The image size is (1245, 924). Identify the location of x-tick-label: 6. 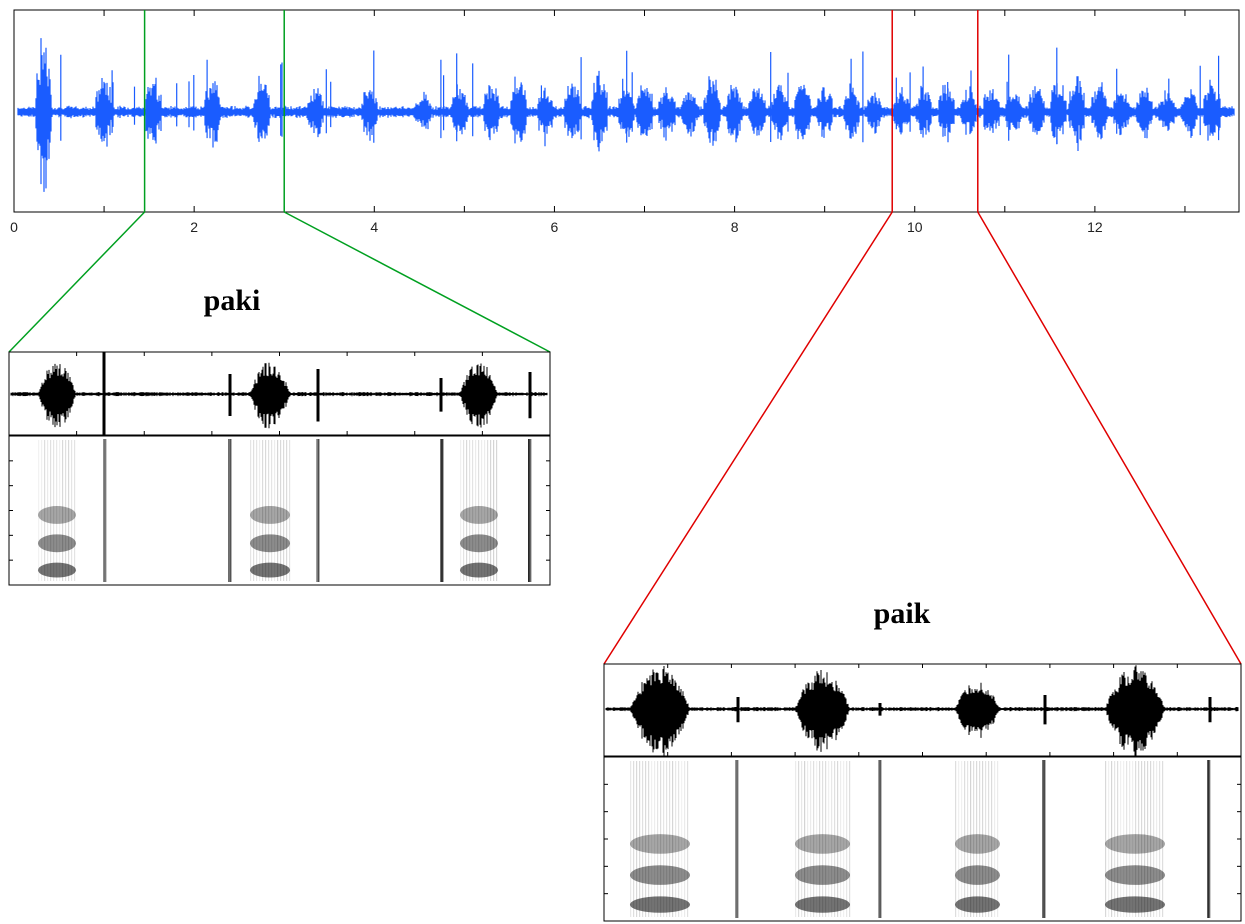
(555, 227).